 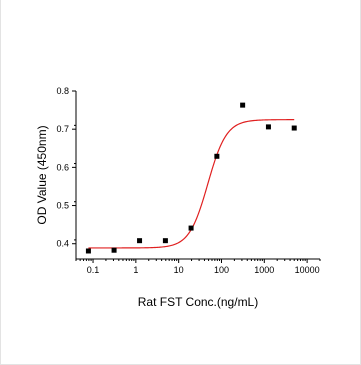 I want to click on y-axis-ticks: 0.4 0.5 0.6 0.7 0.8, so click(x=66, y=167).